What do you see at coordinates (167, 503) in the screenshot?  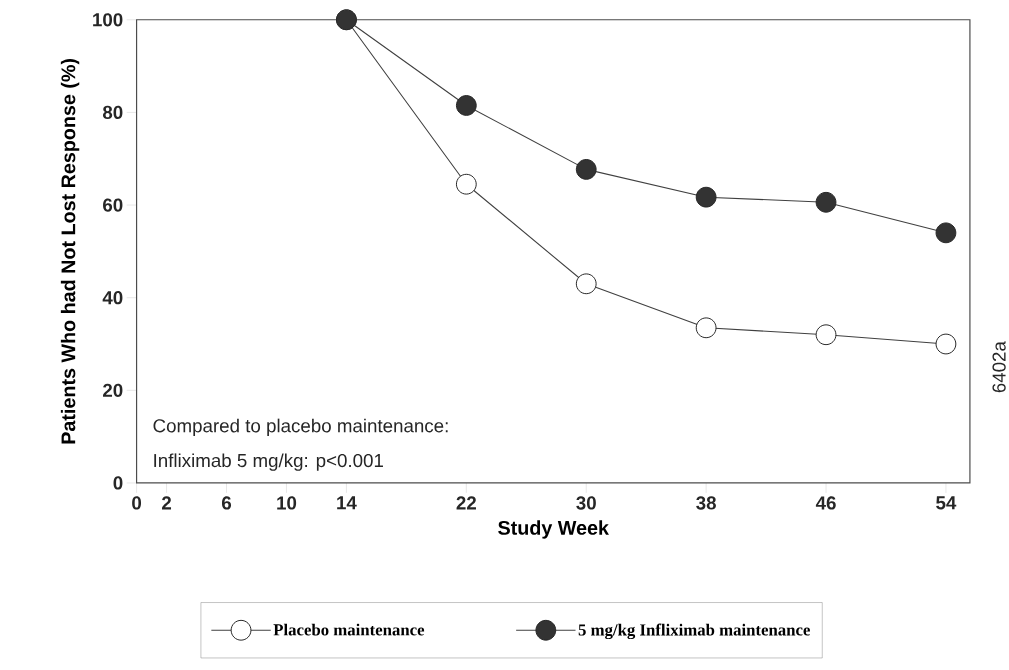 I see `x-tick-label: 2` at bounding box center [167, 503].